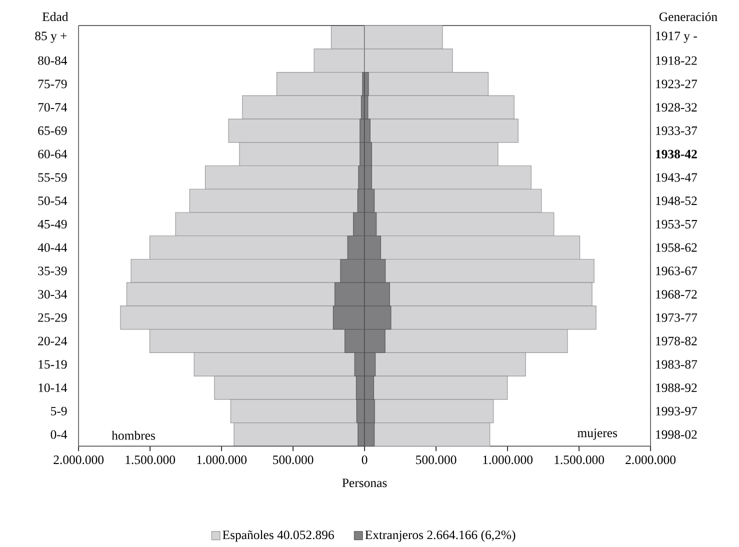  Describe the element at coordinates (53, 200) in the screenshot. I see `y-tick-label: 50-54` at that location.